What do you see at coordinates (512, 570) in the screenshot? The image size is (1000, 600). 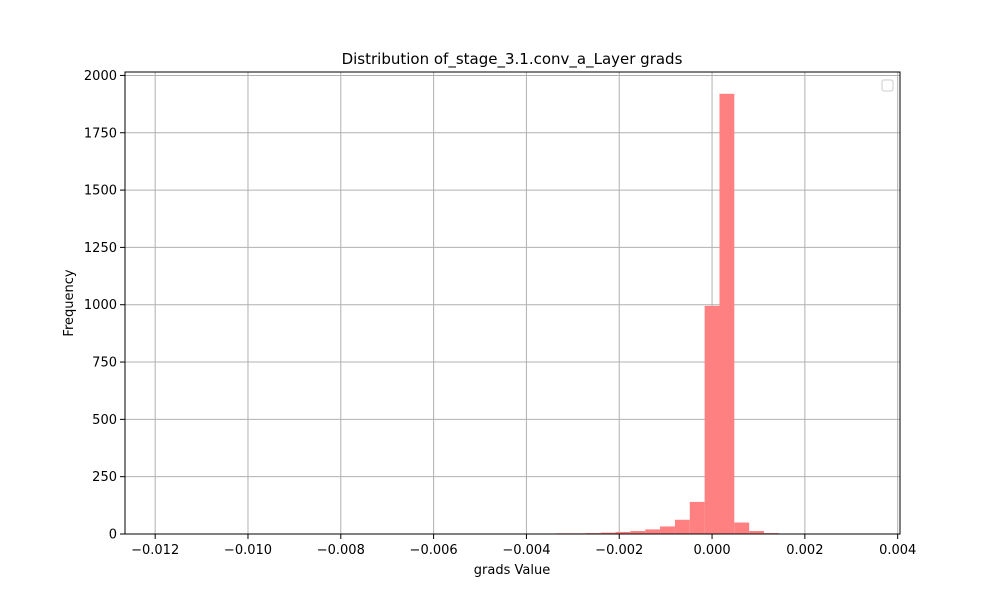 I see `x-axis-label: grads Value` at bounding box center [512, 570].